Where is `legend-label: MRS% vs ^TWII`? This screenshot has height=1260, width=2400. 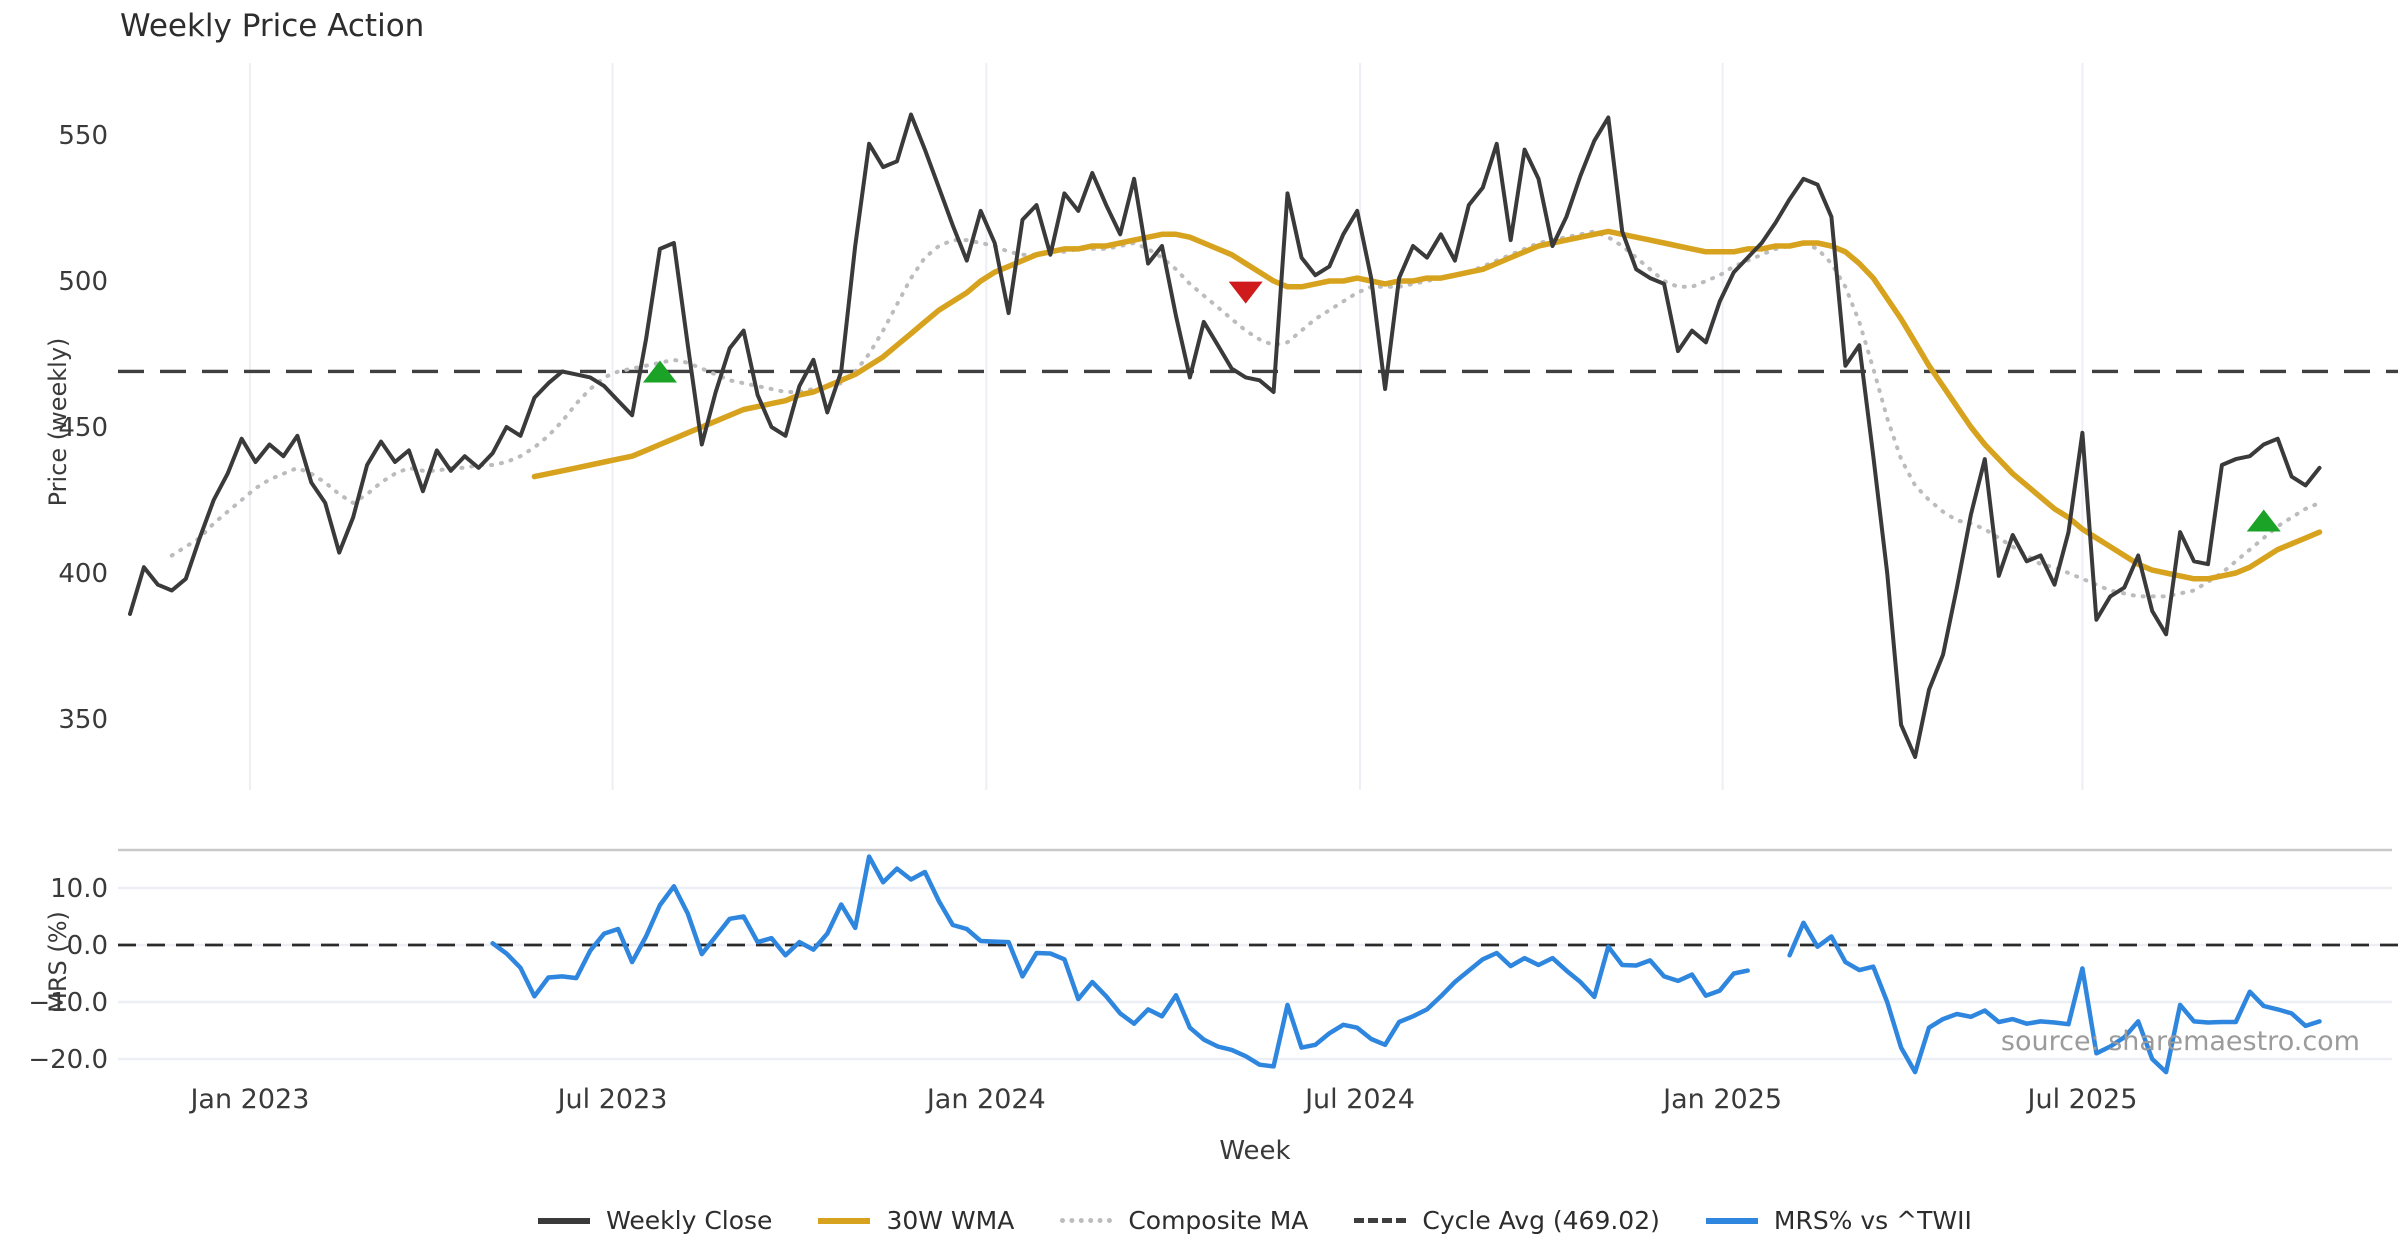
legend-label: MRS% vs ^TWII is located at coordinates (1872, 1220).